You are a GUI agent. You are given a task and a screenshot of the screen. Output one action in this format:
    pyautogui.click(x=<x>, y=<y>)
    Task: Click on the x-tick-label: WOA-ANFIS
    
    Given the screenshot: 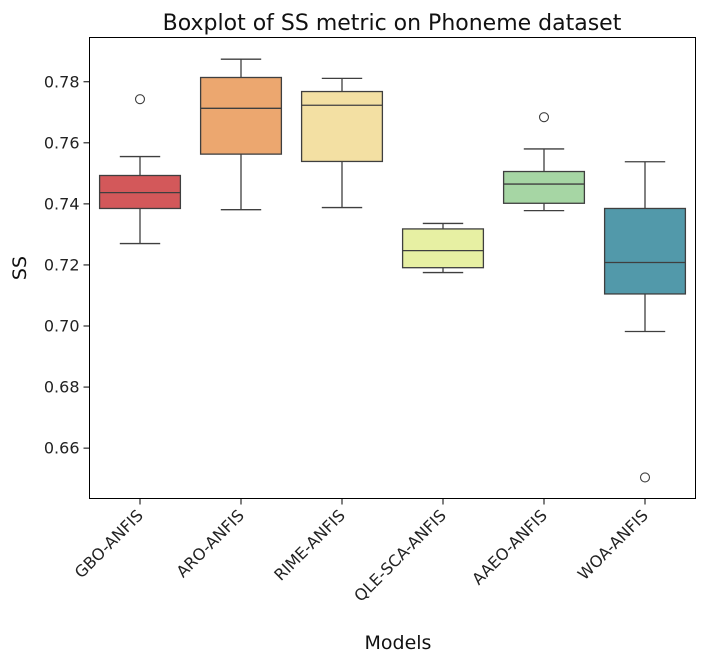 What is the action you would take?
    pyautogui.click(x=613, y=545)
    